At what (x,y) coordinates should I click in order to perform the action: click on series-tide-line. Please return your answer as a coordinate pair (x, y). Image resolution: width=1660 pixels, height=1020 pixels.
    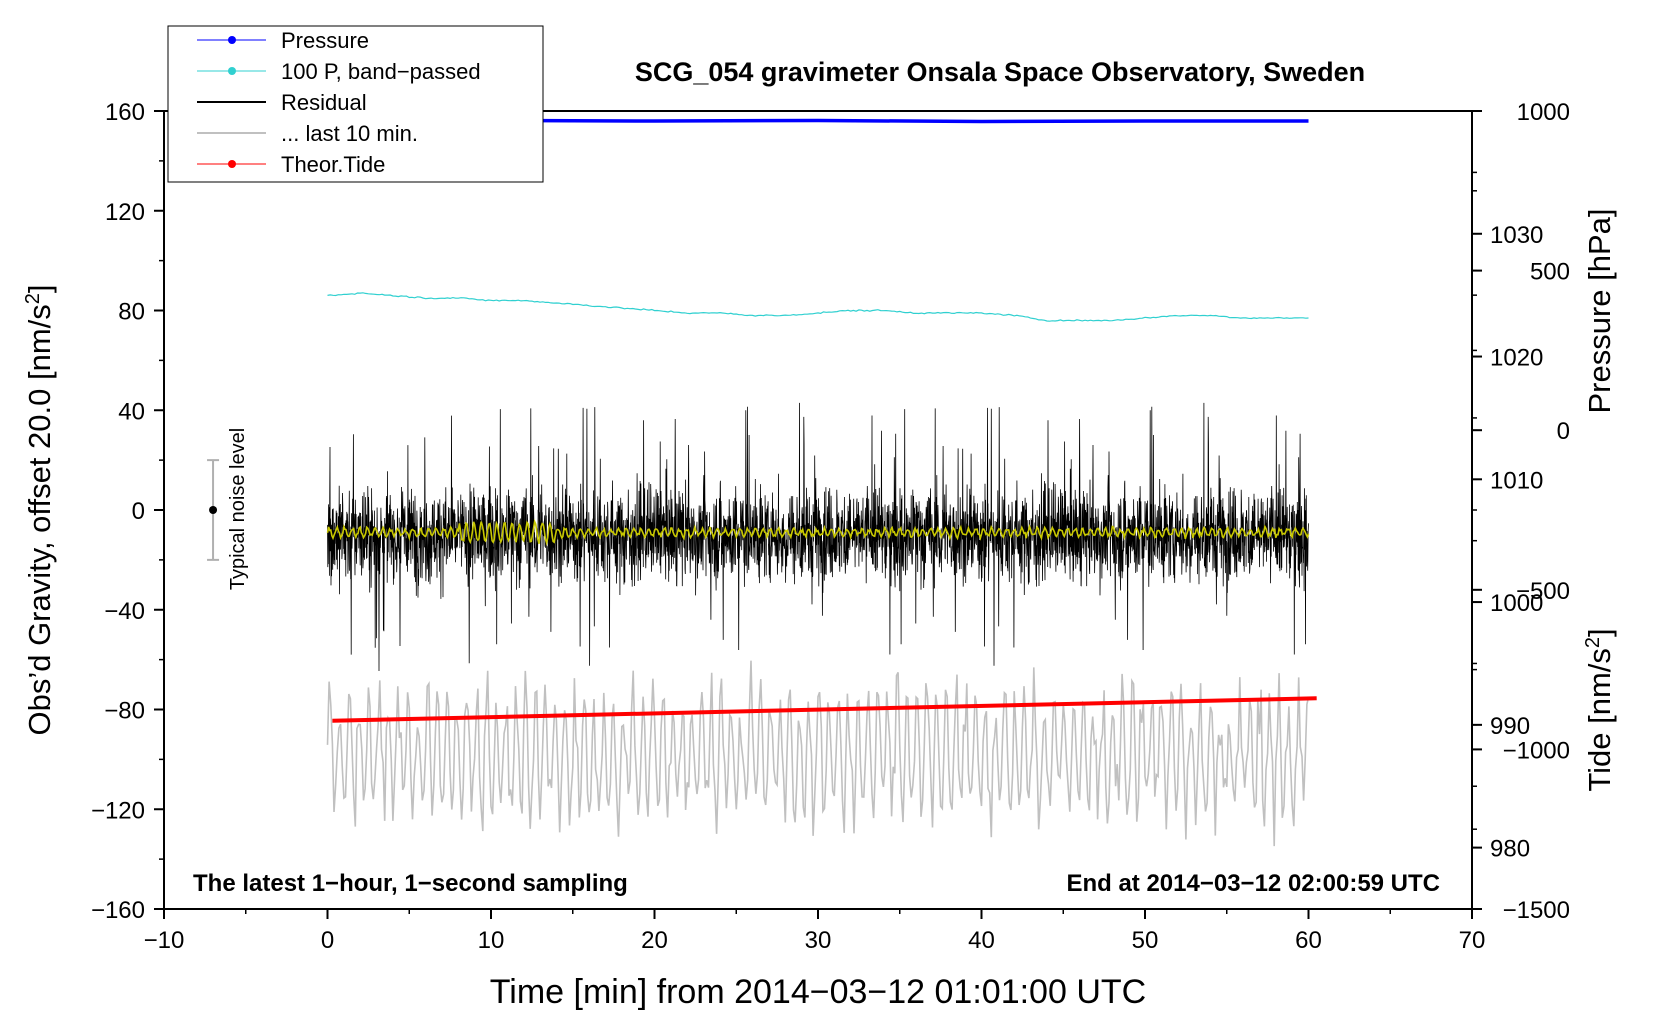
    Looking at the image, I should click on (824, 709).